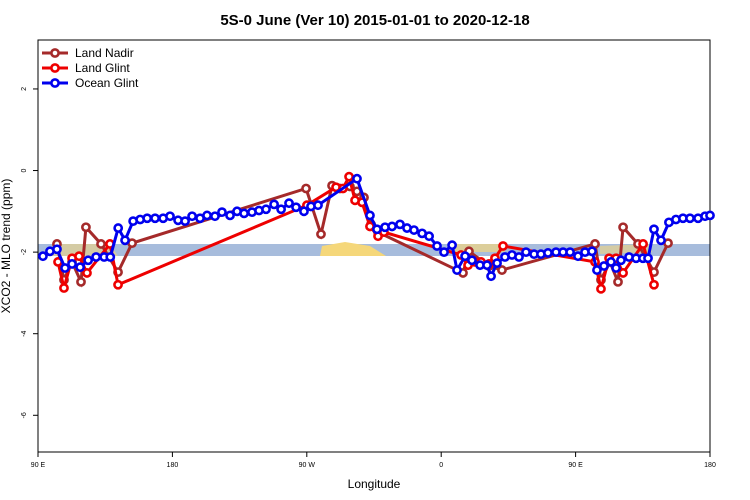  I want to click on y-tick-label: -4, so click(24, 333).